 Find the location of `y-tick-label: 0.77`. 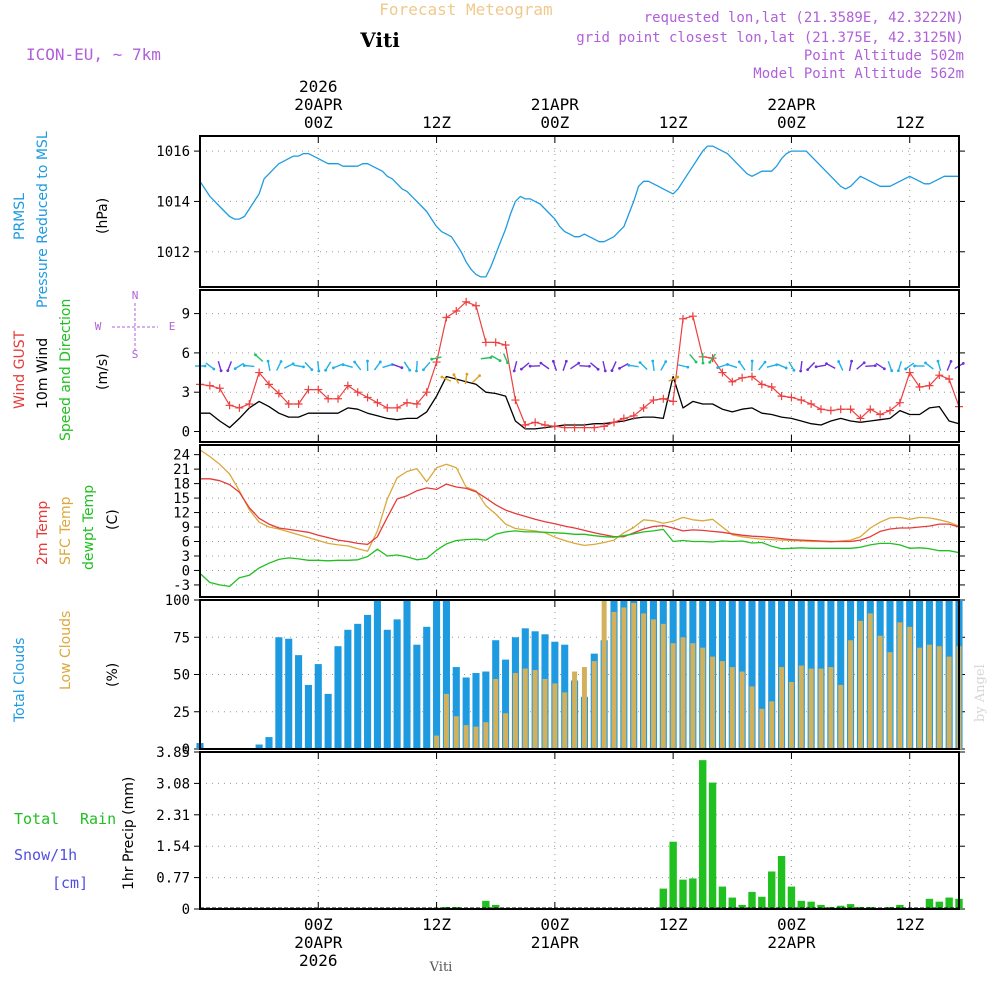

y-tick-label: 0.77 is located at coordinates (173, 879).